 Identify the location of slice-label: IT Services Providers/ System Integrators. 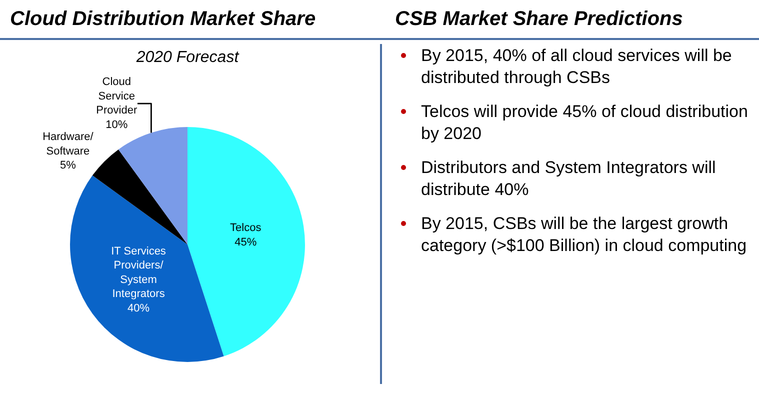
(138, 272).